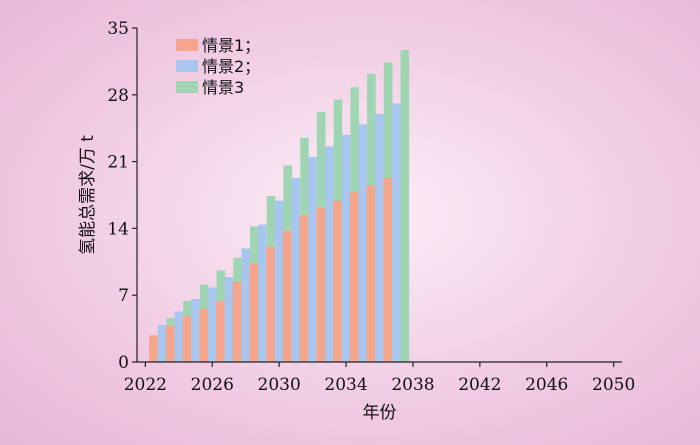 The width and height of the screenshot is (700, 445). Describe the element at coordinates (613, 385) in the screenshot. I see `x-tick-label: 2050` at that location.